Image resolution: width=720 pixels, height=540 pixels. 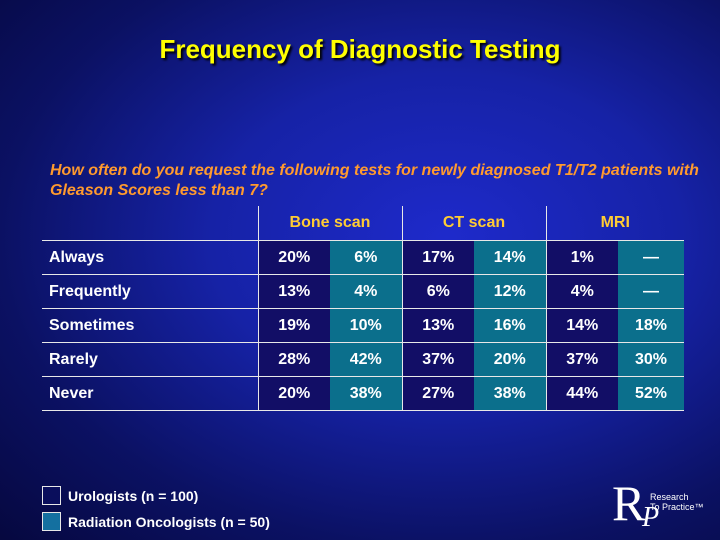 I want to click on legend-swatch-radiation, so click(x=51, y=521).